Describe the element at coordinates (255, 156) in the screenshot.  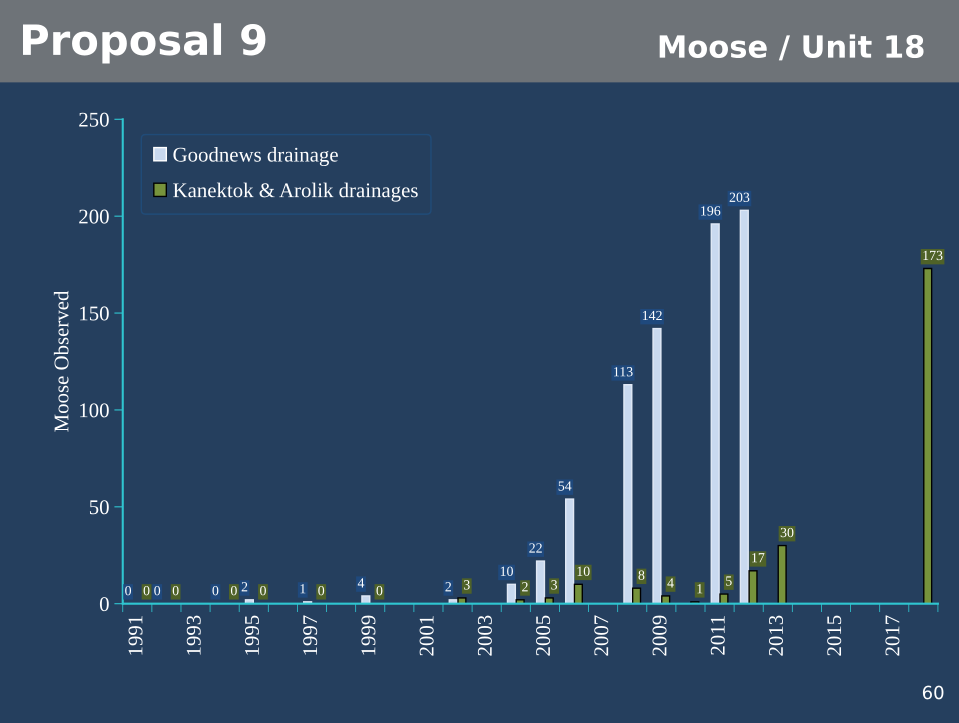
I see `legend-label: Goodnews drainage` at that location.